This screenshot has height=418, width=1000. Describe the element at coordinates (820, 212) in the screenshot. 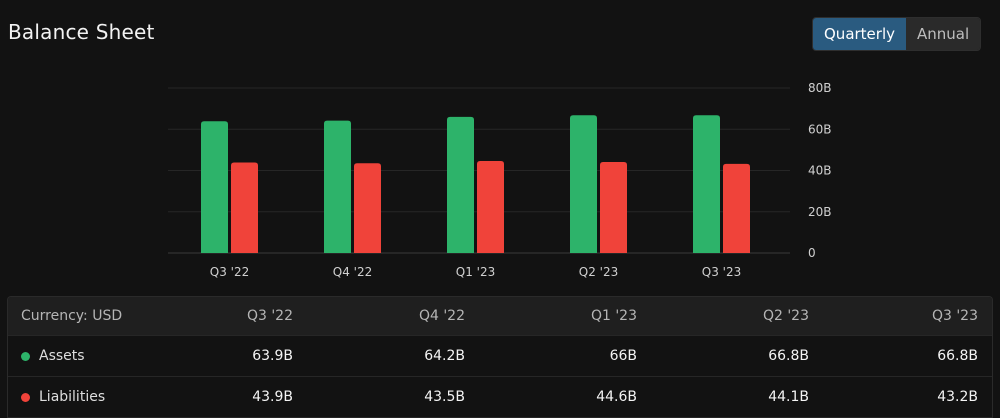

I see `y-tick-label: 20B` at that location.